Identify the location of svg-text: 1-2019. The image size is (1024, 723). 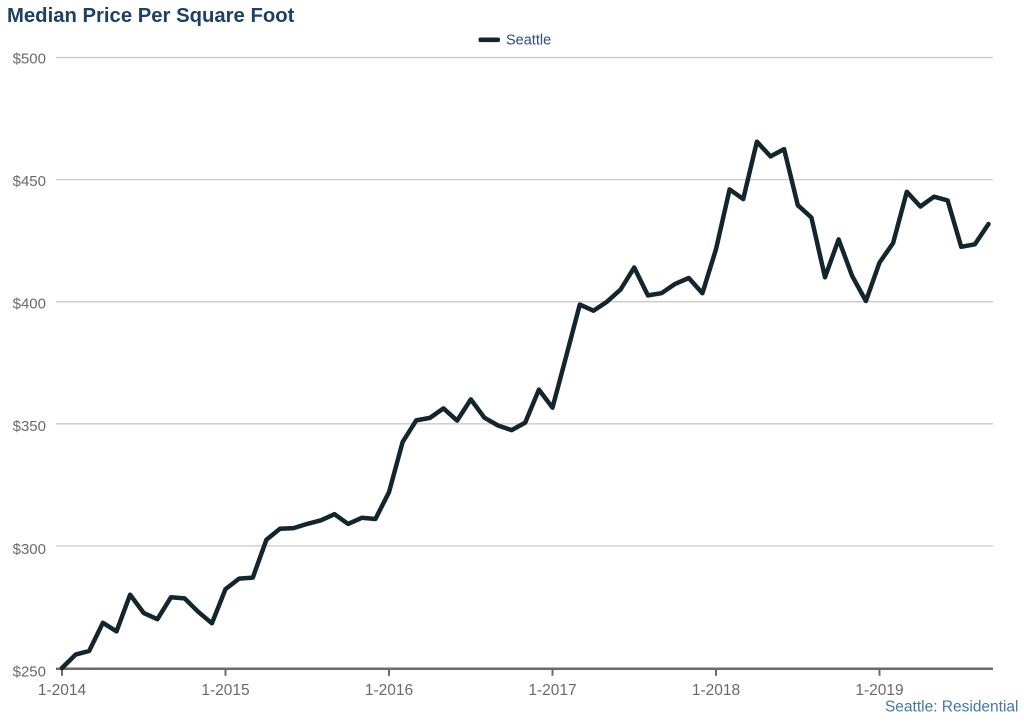
(879, 690).